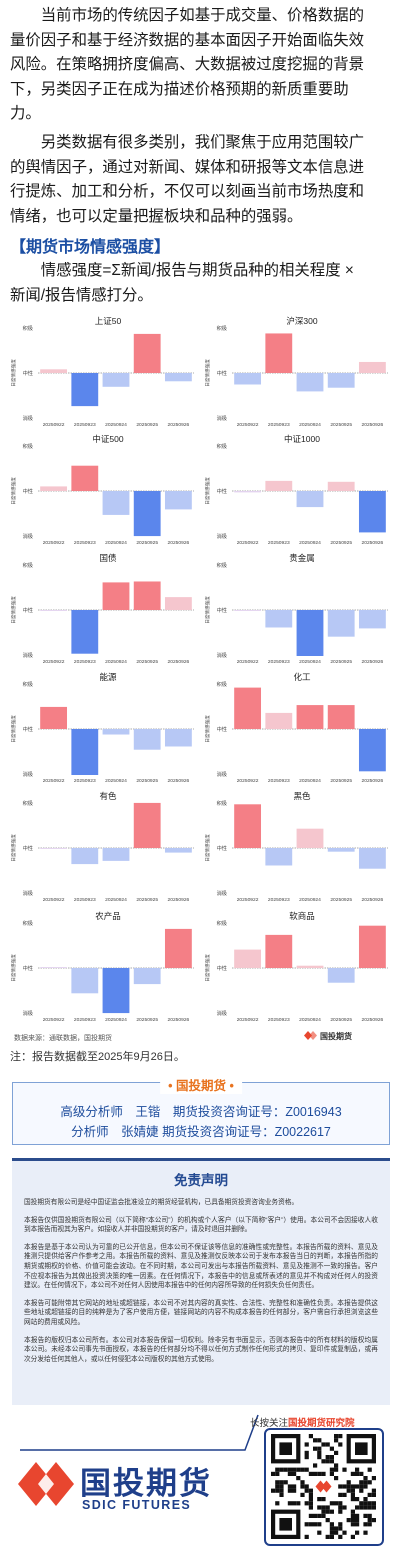 The height and width of the screenshot is (1551, 402). What do you see at coordinates (63, 1038) in the screenshot?
I see `source-text: 数据来源：通联数据，国投期货` at bounding box center [63, 1038].